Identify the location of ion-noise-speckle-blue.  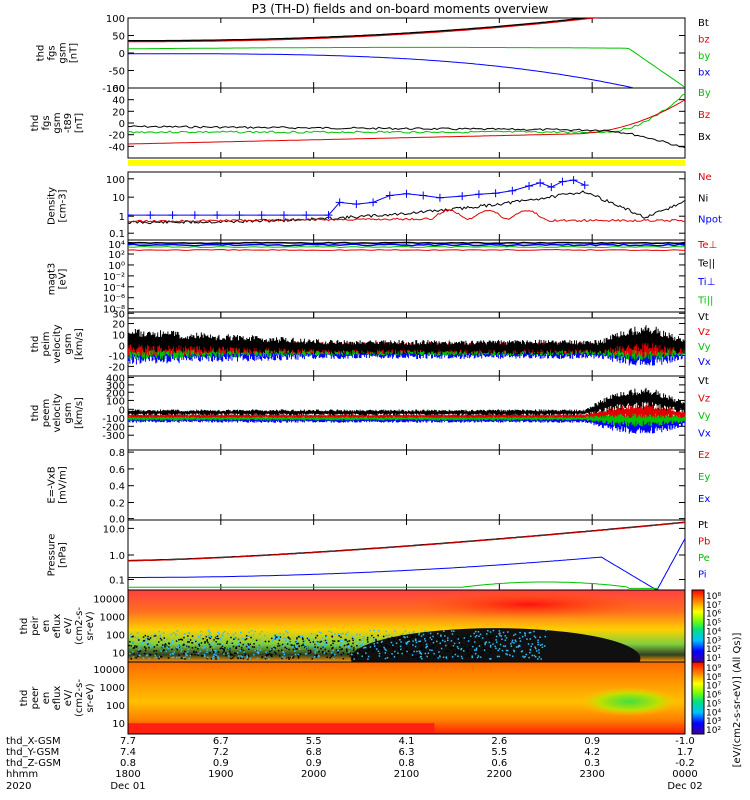
(338, 644).